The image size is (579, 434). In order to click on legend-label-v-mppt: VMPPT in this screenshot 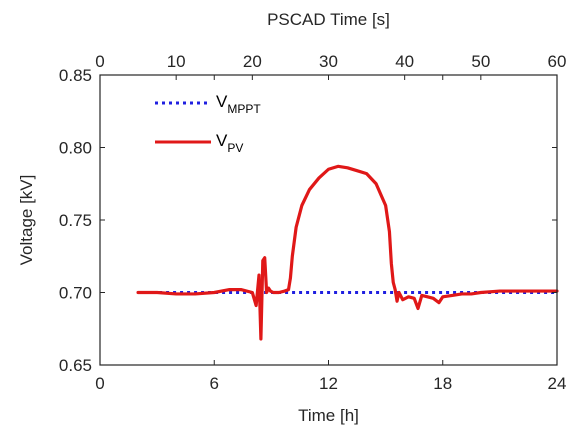, I will do `click(238, 104)`.